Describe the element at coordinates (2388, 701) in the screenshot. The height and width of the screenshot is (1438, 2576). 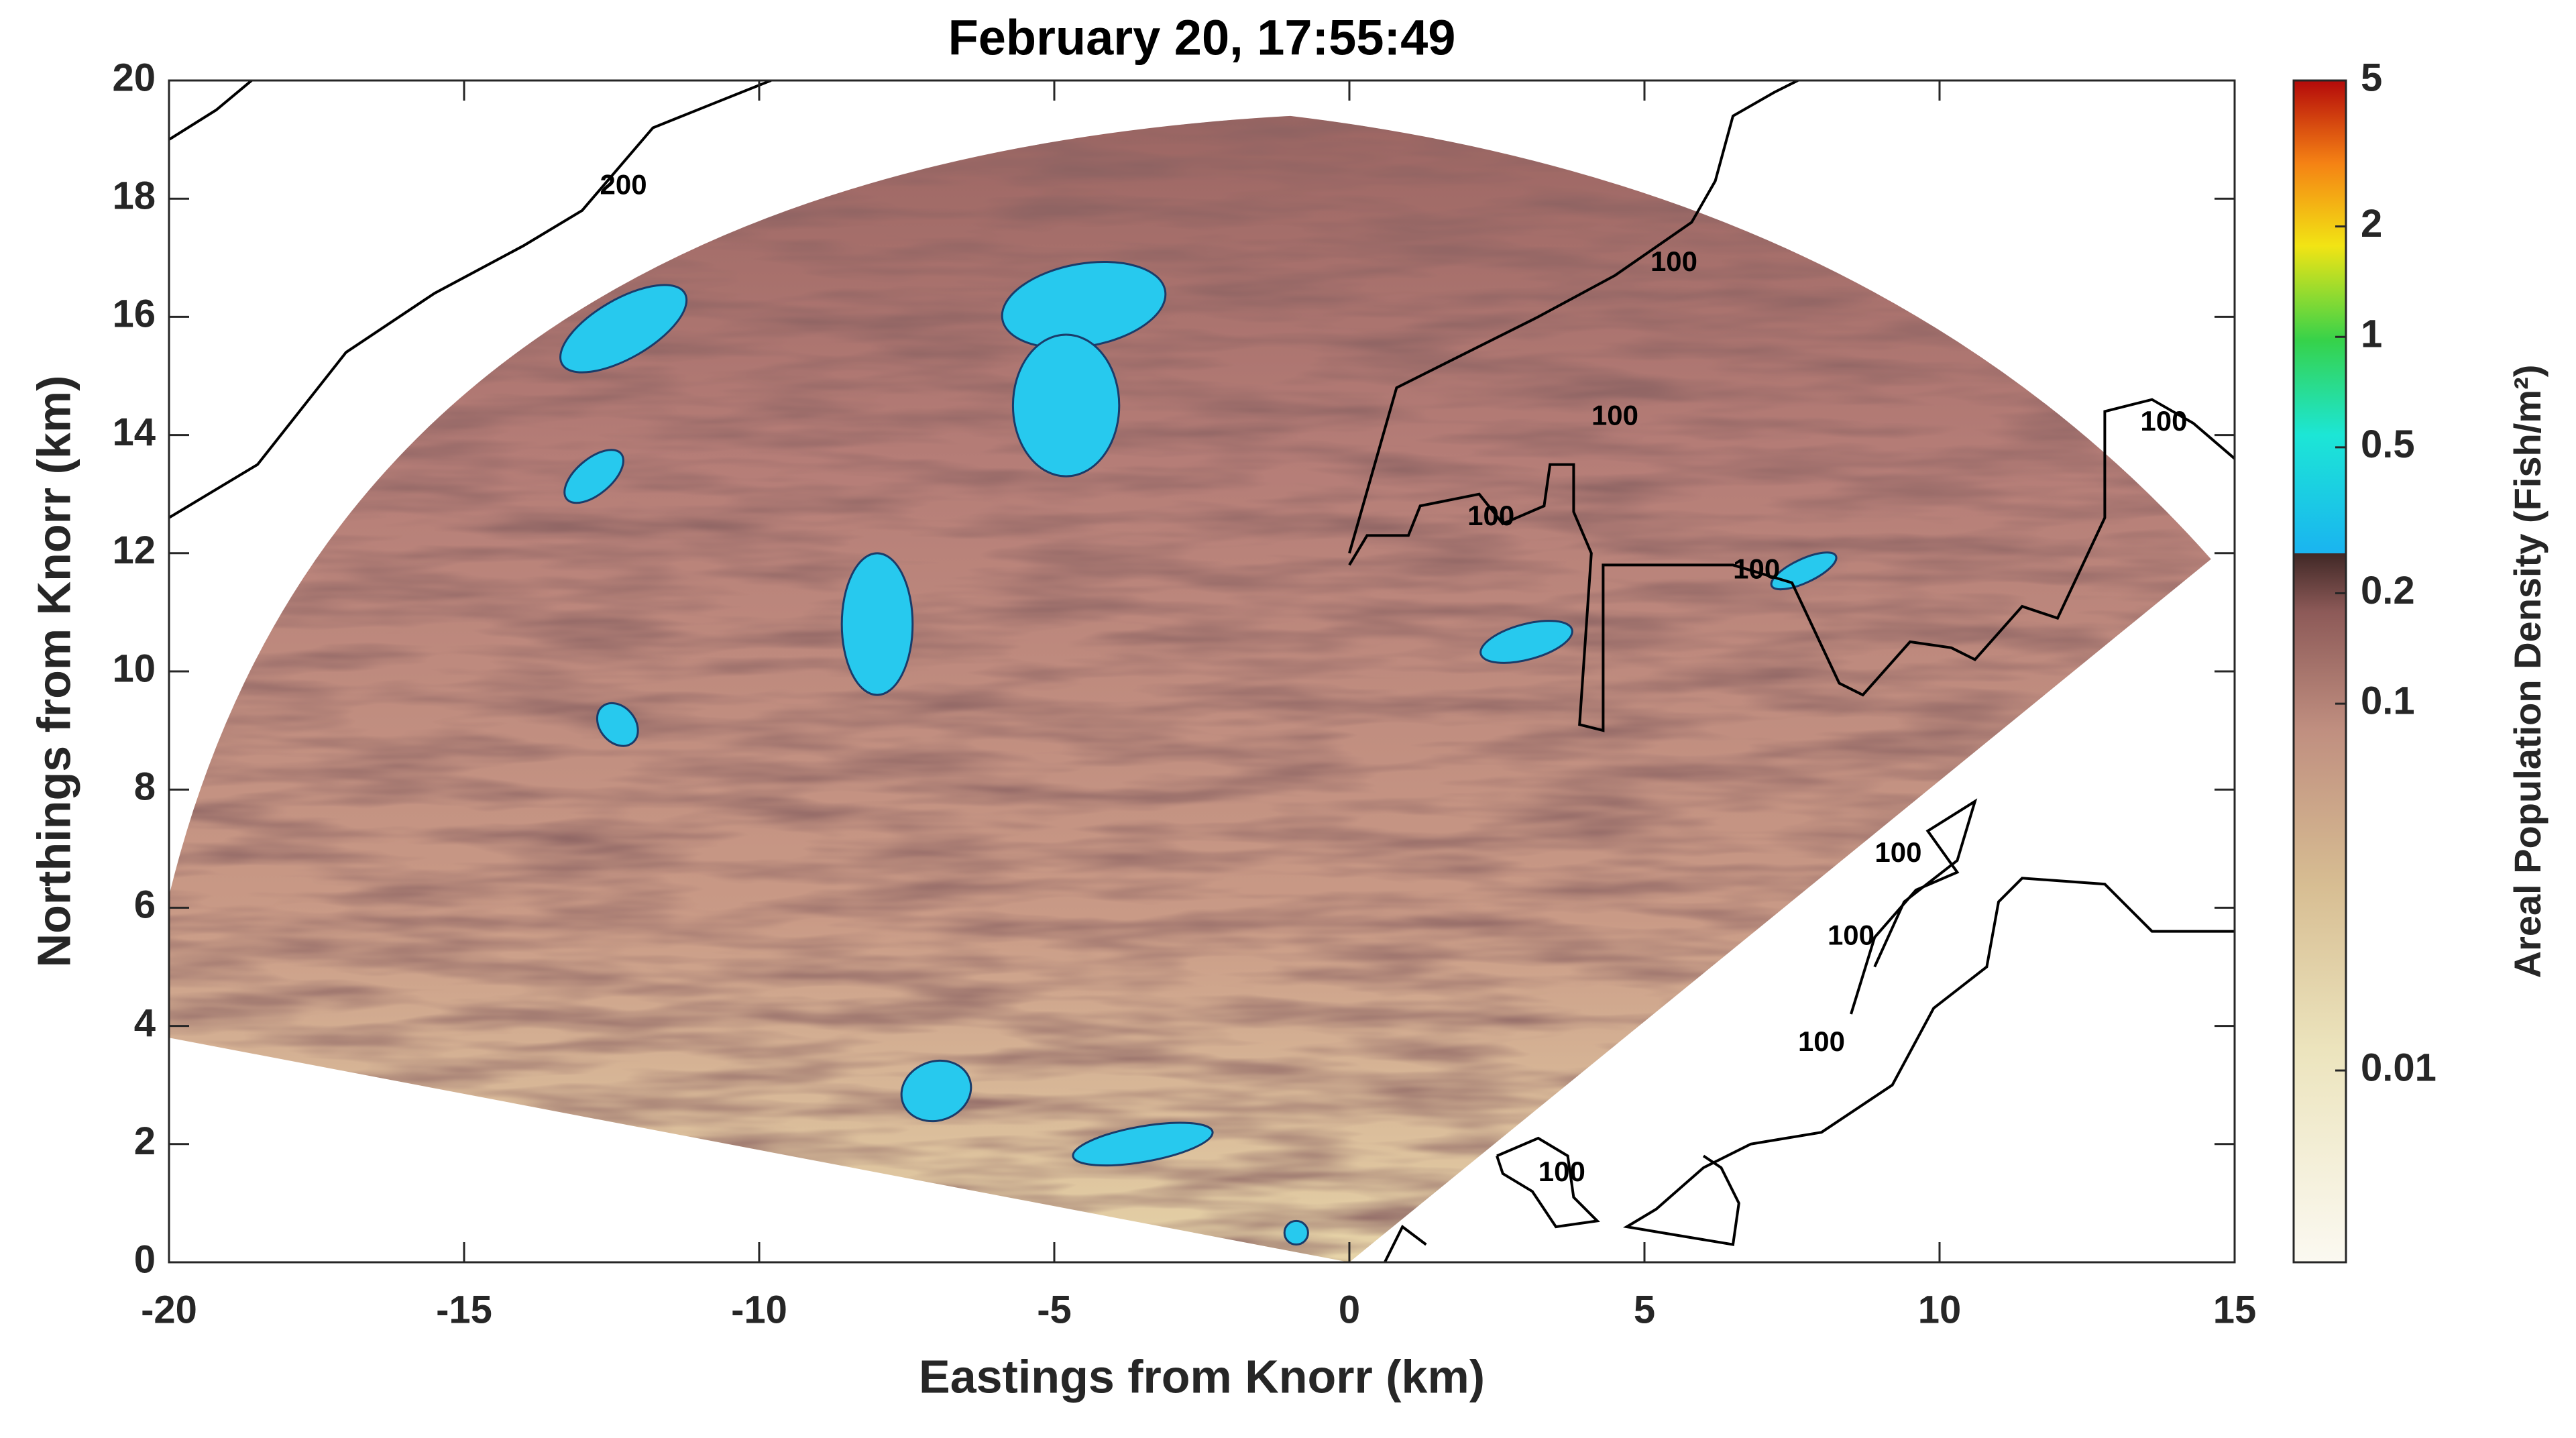
I see `colorbar-tick-label: 0.1` at that location.